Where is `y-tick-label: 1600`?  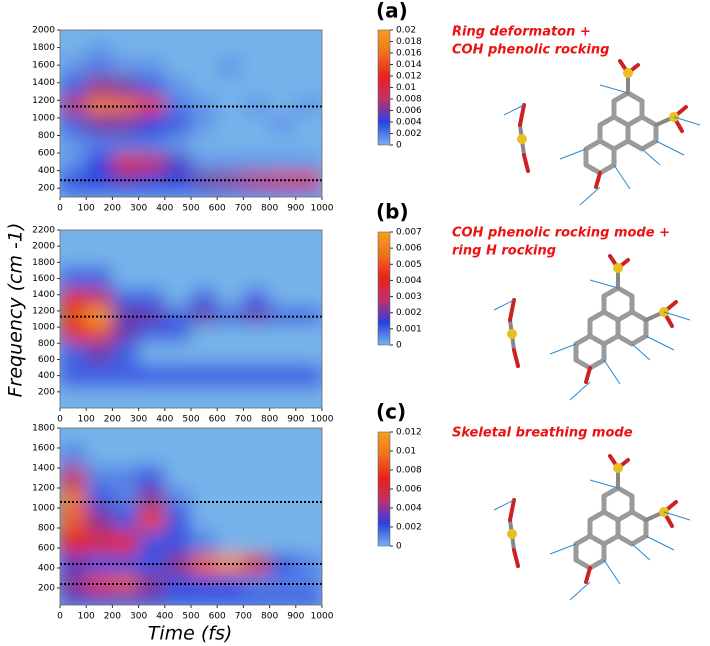
y-tick-label: 1600 is located at coordinates (43, 279).